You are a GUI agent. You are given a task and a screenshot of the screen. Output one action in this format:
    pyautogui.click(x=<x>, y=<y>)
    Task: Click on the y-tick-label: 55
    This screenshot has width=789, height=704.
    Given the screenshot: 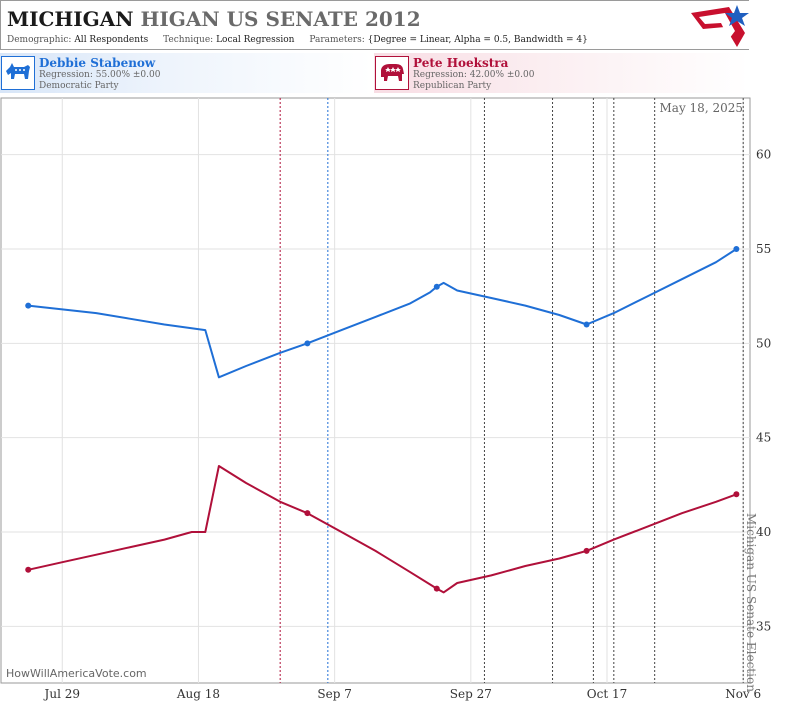 What is the action you would take?
    pyautogui.click(x=763, y=249)
    